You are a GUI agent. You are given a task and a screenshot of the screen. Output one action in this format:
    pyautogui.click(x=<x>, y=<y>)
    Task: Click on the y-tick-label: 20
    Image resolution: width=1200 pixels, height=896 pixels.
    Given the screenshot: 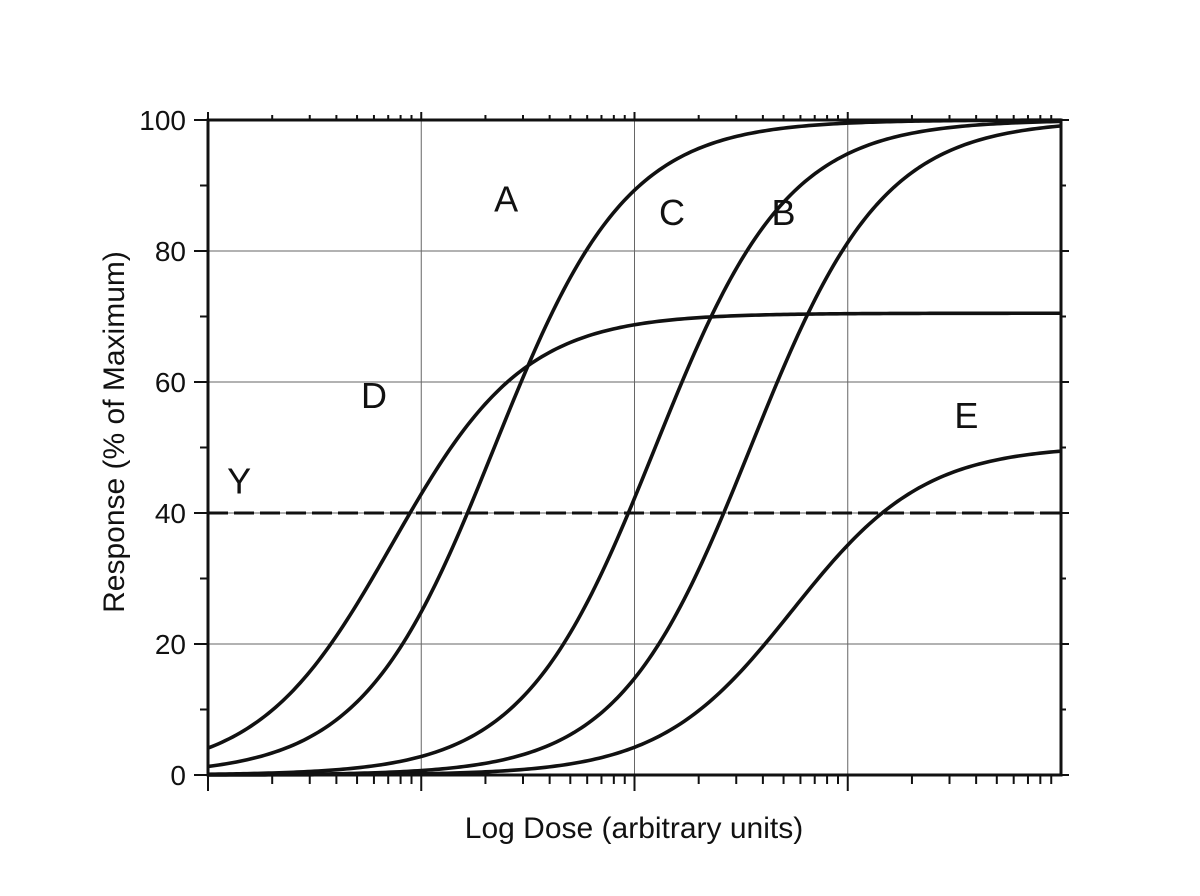 What is the action you would take?
    pyautogui.click(x=170, y=644)
    